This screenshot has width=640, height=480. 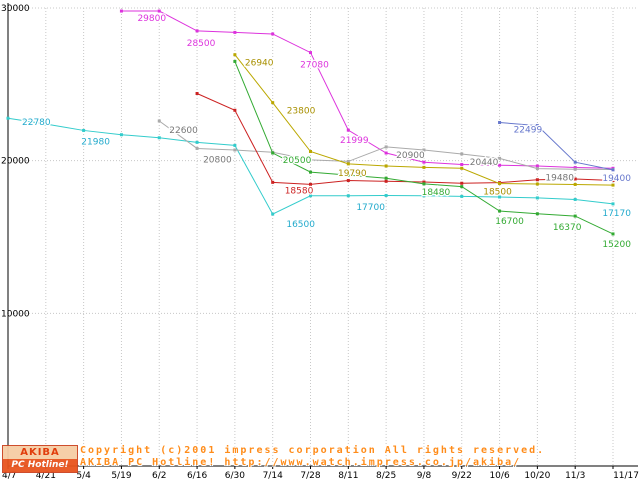 I want to click on svg-text: 8/25, so click(x=386, y=475).